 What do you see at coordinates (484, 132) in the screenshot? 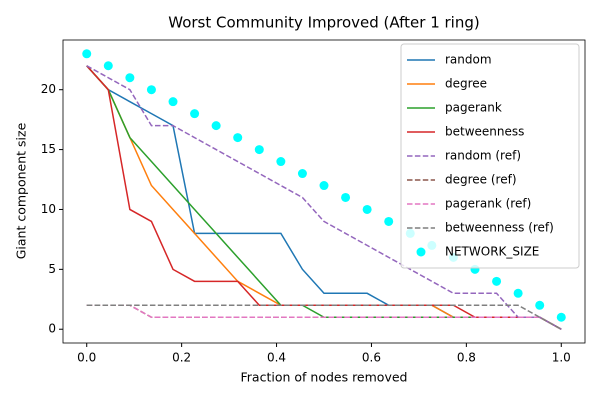
I see `legend-label: betweenness` at bounding box center [484, 132].